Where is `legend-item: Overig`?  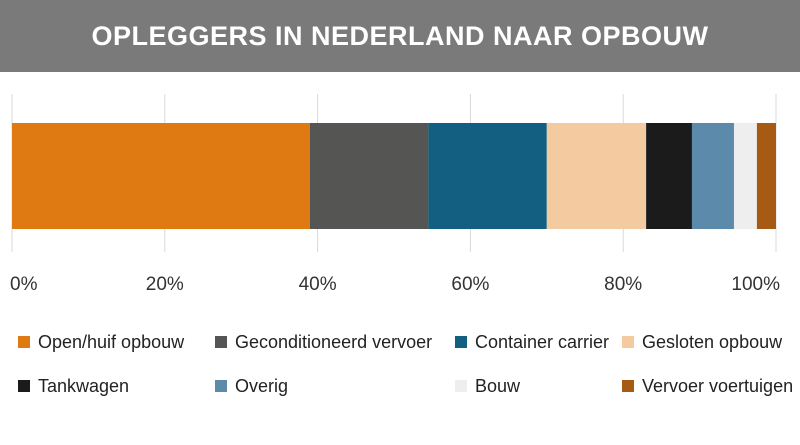
legend-item: Overig is located at coordinates (251, 386).